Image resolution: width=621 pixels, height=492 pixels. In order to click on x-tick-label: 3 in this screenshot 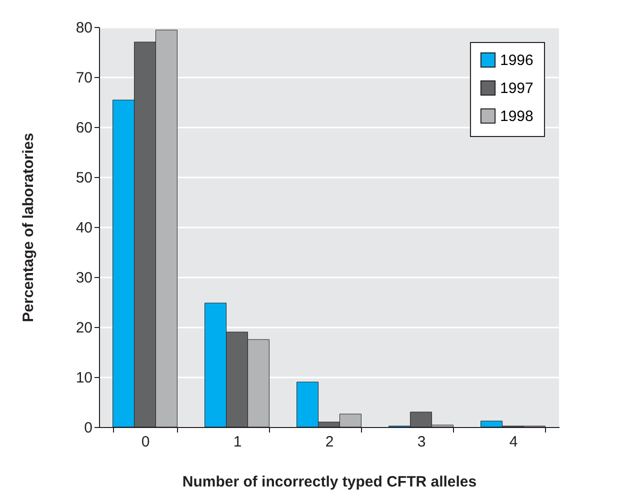, I will do `click(421, 442)`.